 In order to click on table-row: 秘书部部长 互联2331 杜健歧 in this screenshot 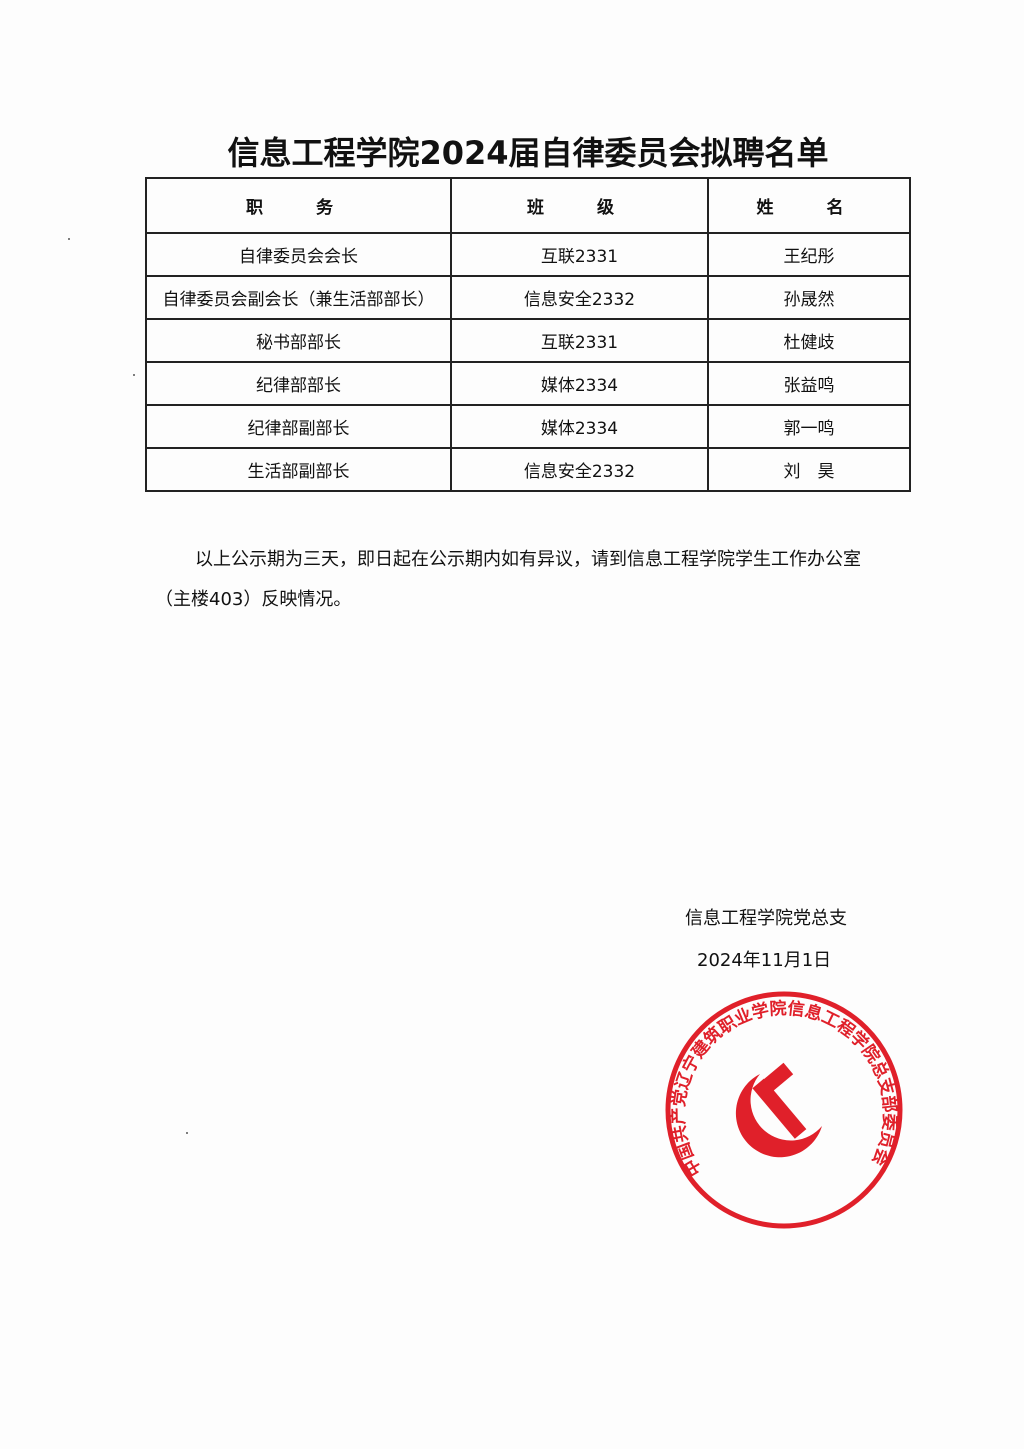, I will do `click(528, 340)`.